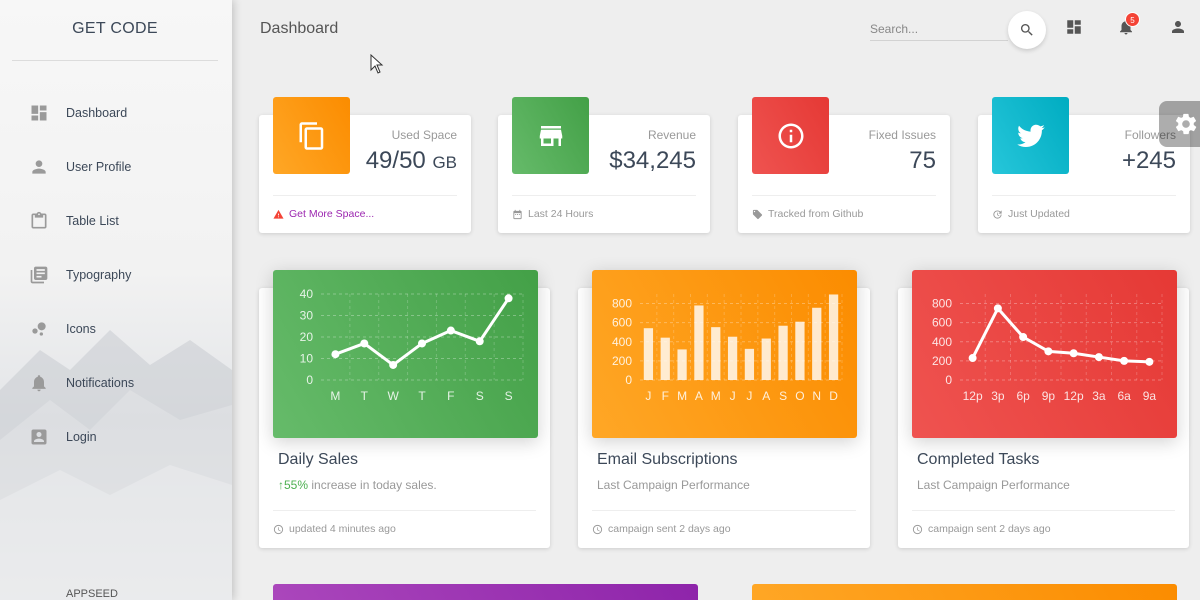 The height and width of the screenshot is (600, 1200). What do you see at coordinates (39, 383) in the screenshot?
I see `bell-icon` at bounding box center [39, 383].